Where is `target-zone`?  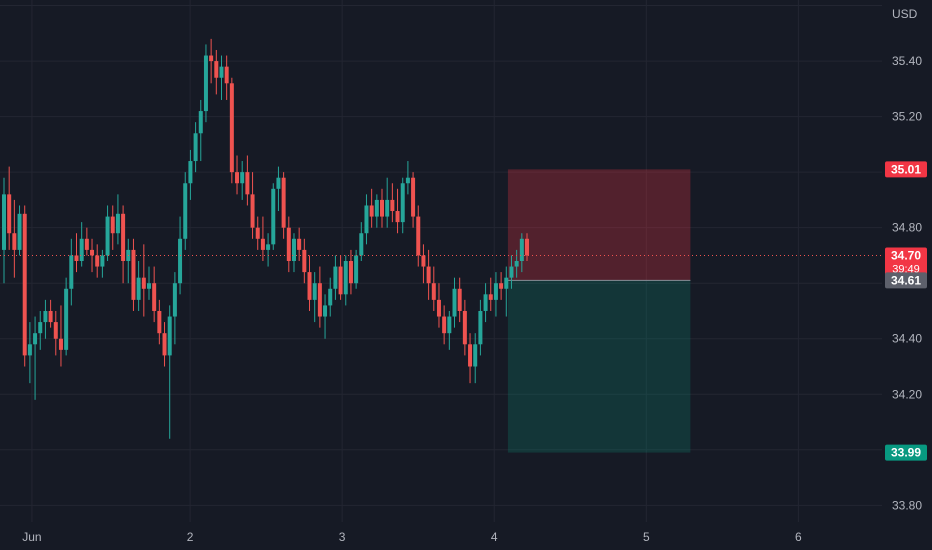
target-zone is located at coordinates (599, 366).